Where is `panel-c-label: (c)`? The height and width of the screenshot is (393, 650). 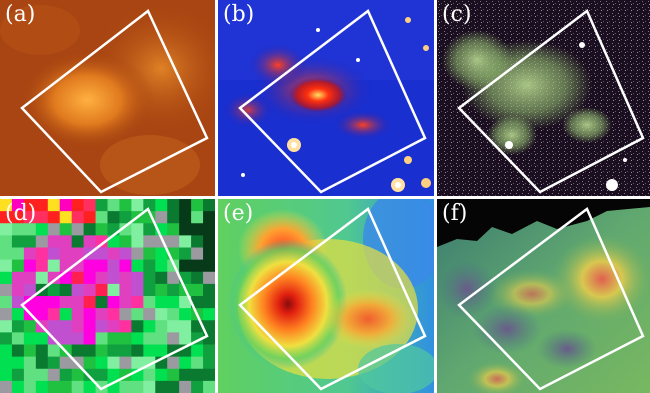
panel-c-label: (c) is located at coordinates (457, 14).